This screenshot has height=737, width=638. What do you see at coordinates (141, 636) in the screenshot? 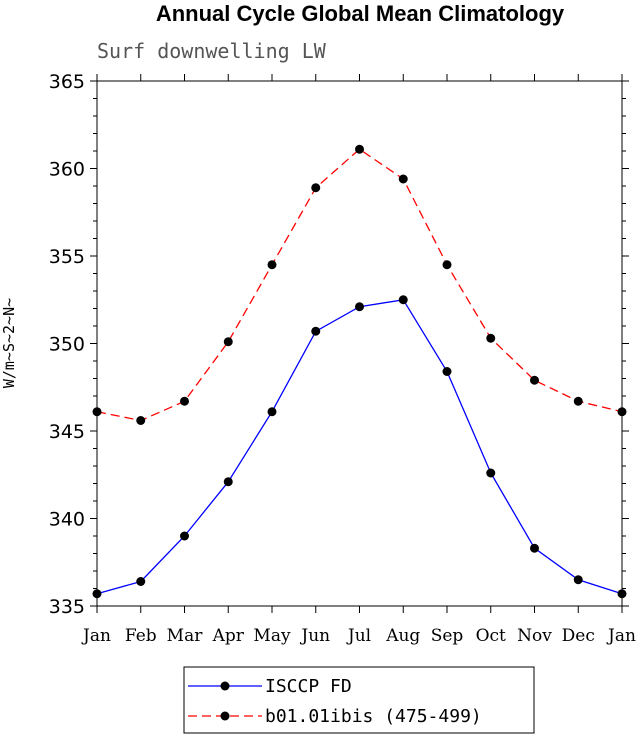
I see `x-tick-label: Feb` at bounding box center [141, 636].